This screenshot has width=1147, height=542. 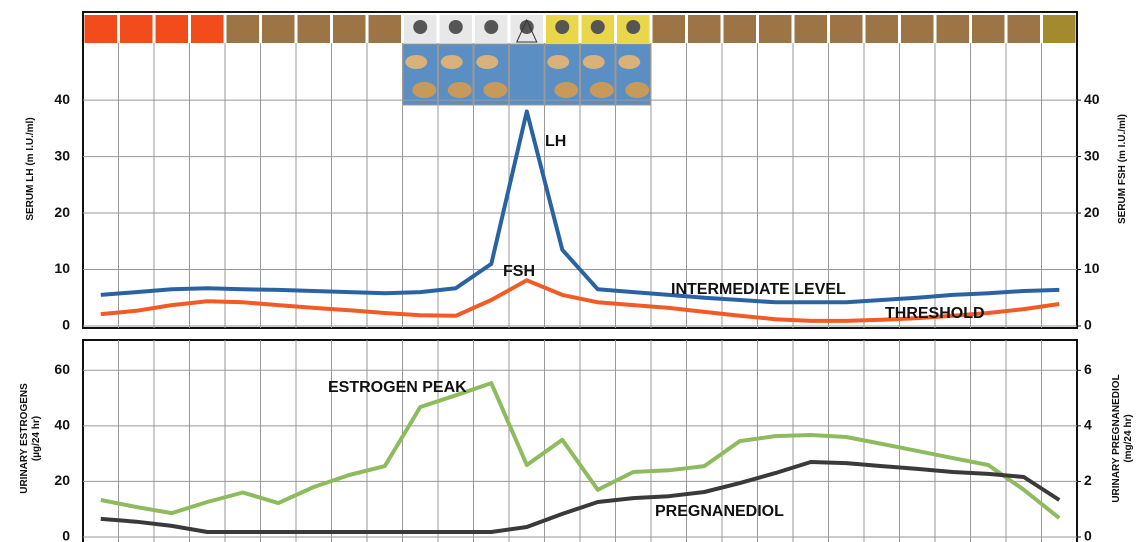 I want to click on y2-tick-label: 30, so click(x=1092, y=155).